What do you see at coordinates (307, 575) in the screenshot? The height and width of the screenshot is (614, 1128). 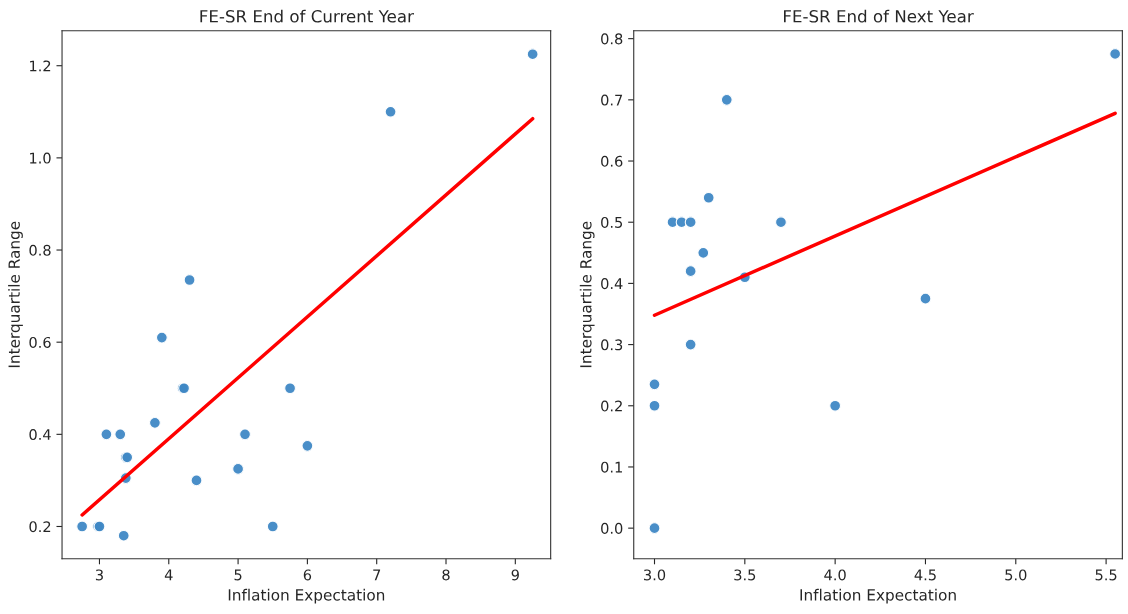 I see `x-tick-label: 6` at bounding box center [307, 575].